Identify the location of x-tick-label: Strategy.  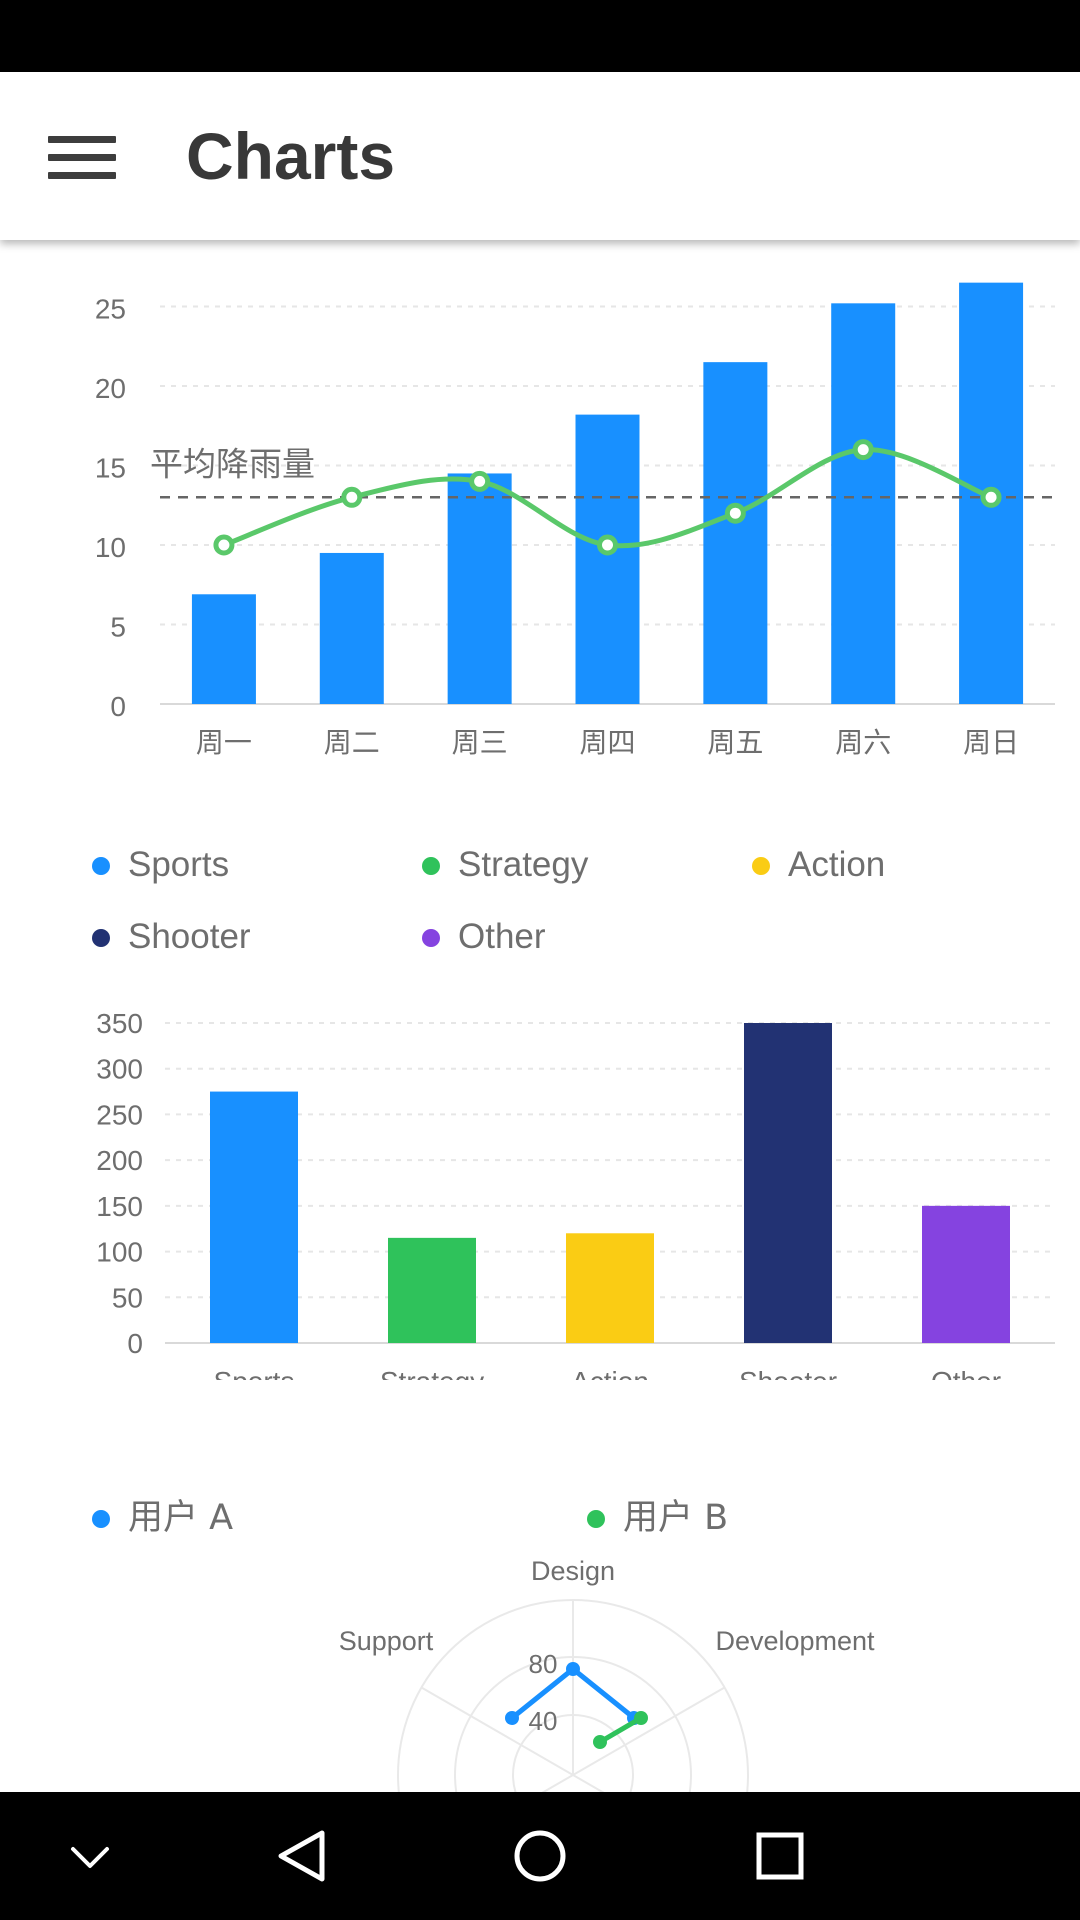
(432, 1373).